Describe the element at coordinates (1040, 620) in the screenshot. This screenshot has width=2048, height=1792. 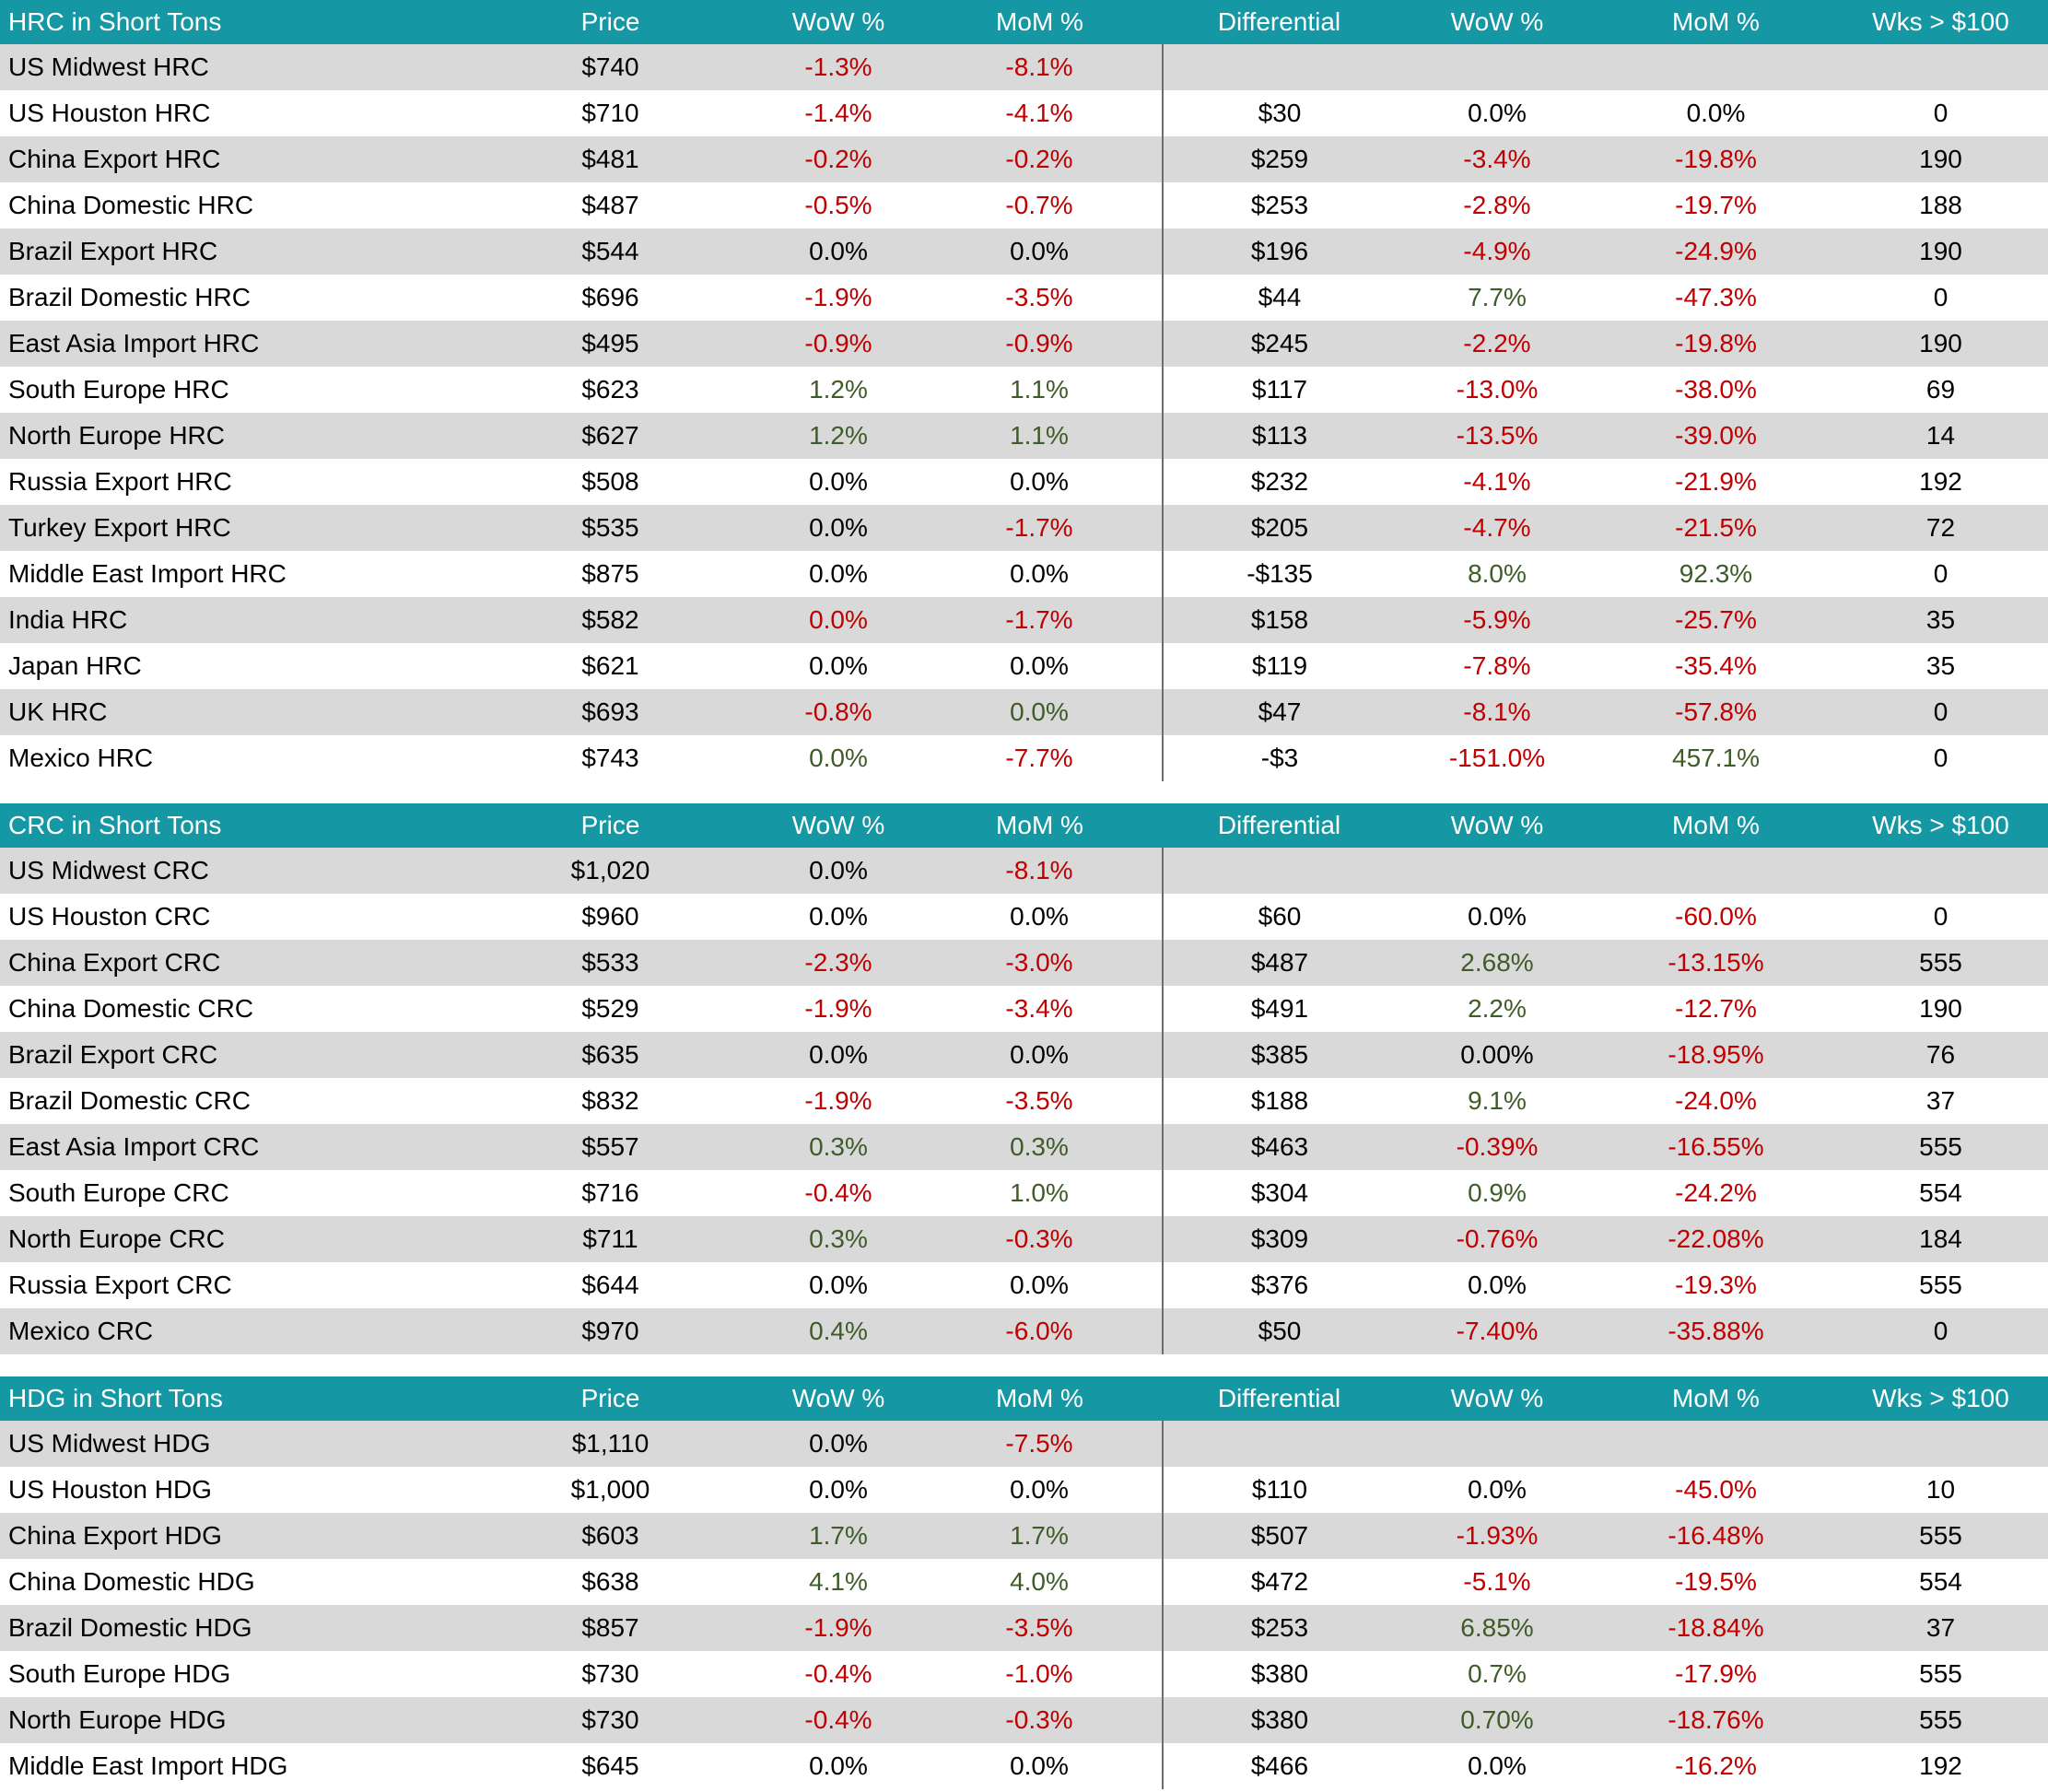
I see `mom-pct-cell: -1.7%` at that location.